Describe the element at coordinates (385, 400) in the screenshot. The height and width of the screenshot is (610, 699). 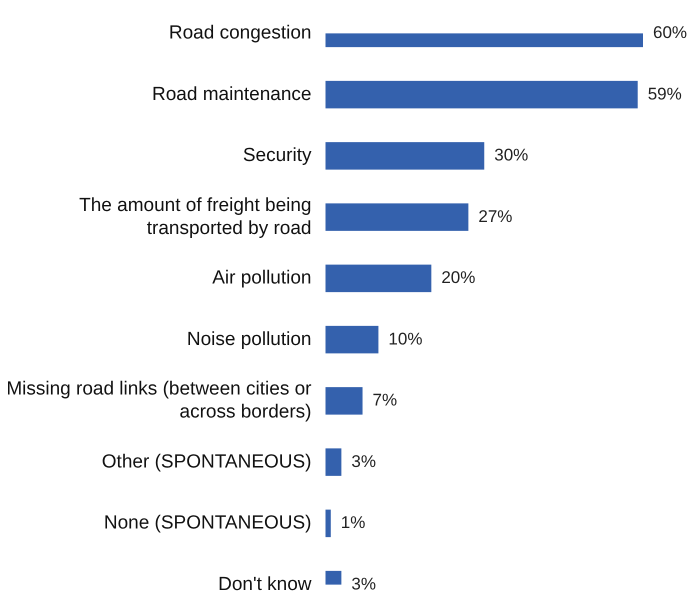
I see `data-label: 7%` at that location.